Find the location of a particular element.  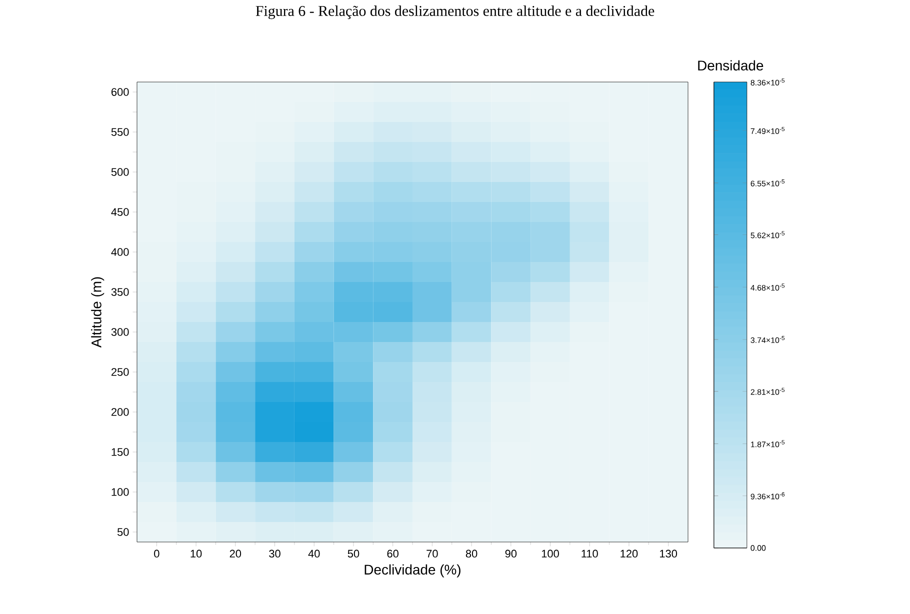

y-tick-label: 250 is located at coordinates (120, 372).